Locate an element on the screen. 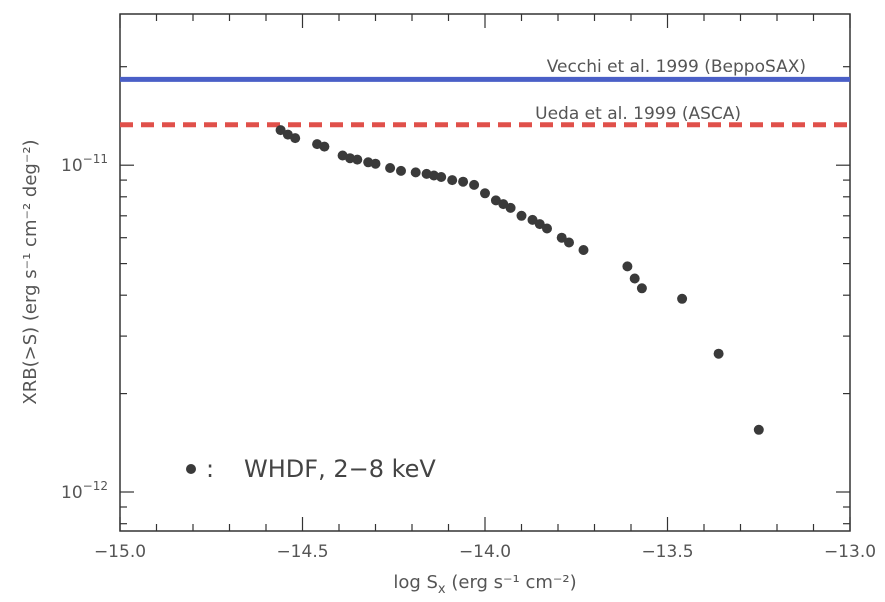 Image resolution: width=885 pixels, height=602 pixels. x-tick-label: −14.0 is located at coordinates (485, 552).